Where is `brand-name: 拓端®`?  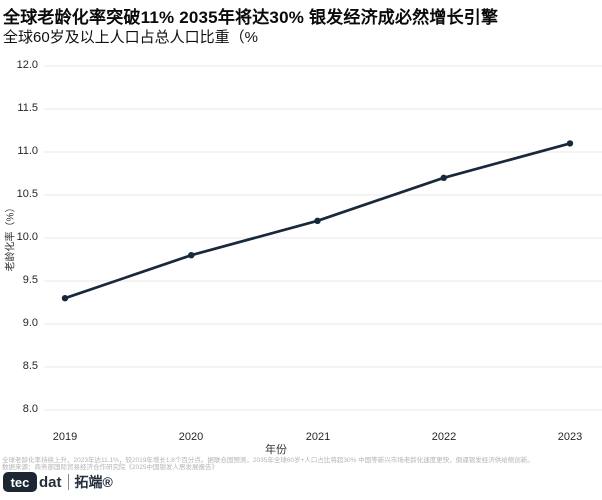
brand-name: 拓端® is located at coordinates (93, 482).